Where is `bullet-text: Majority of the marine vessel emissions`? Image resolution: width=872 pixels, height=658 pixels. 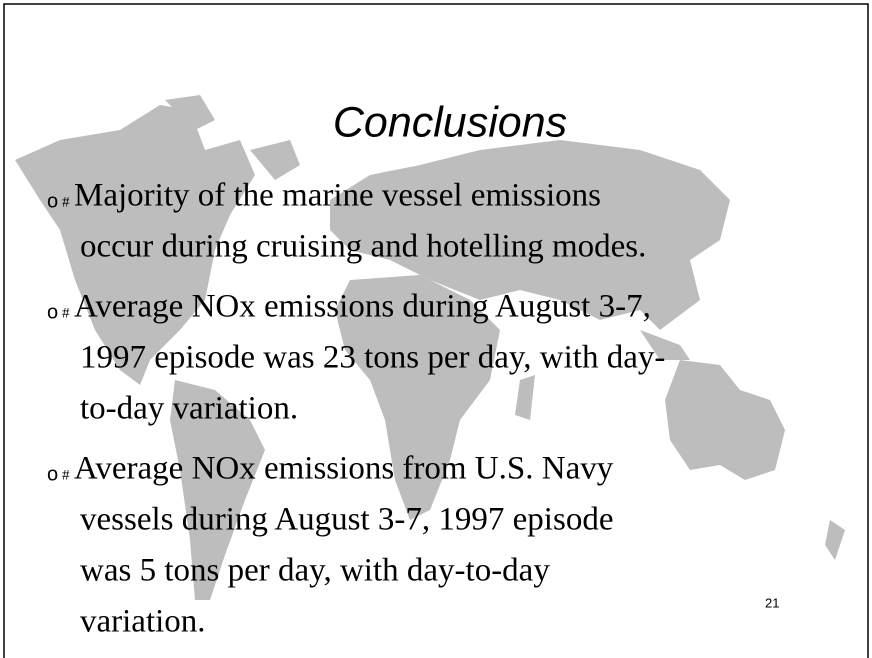
bullet-text: Majority of the marine vessel emissions is located at coordinates (337, 196).